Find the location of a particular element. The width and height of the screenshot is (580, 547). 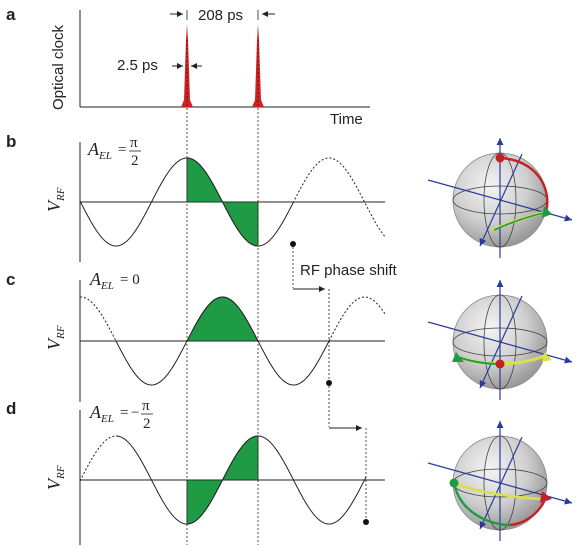

panel-d-vrf: VRF is located at coordinates (55, 477).